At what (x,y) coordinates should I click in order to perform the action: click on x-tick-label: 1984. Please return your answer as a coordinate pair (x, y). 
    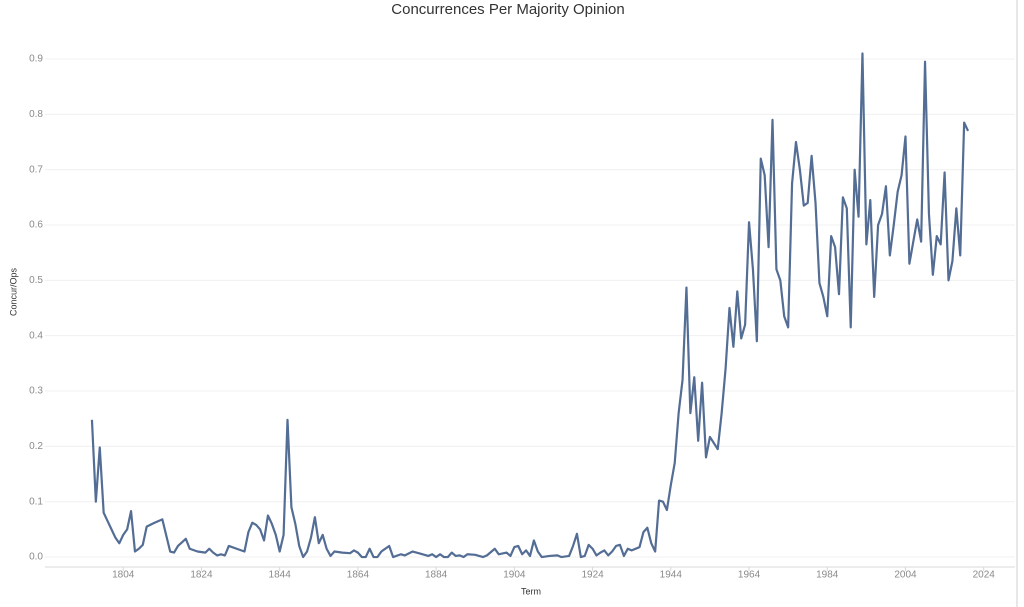
    Looking at the image, I should click on (827, 575).